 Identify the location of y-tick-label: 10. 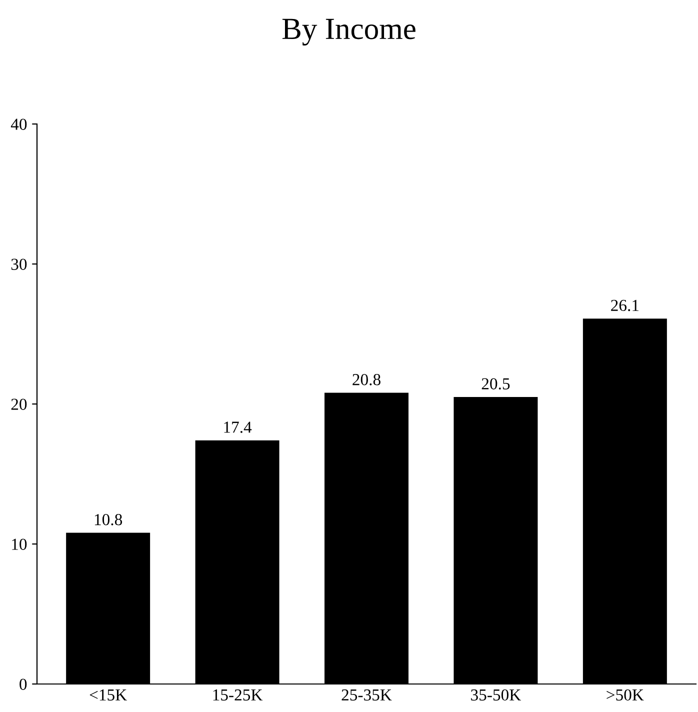
(19, 544).